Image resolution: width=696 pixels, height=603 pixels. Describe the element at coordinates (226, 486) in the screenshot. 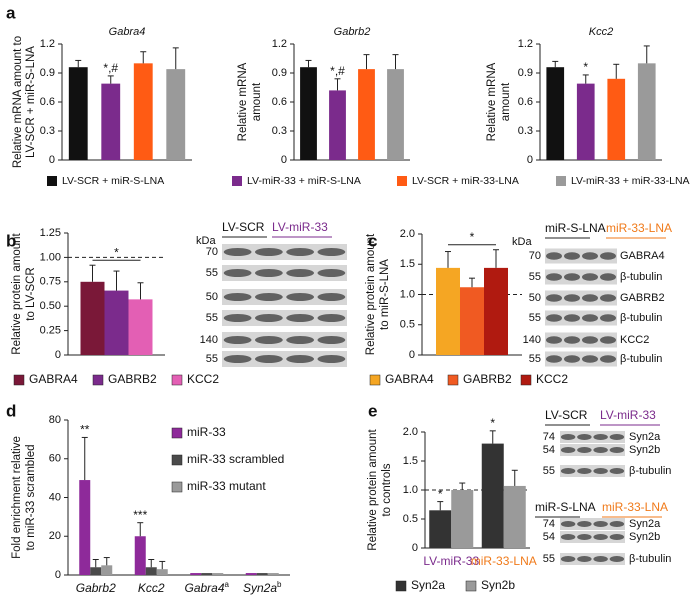

I see `legend-label: miR-33 mutant` at that location.